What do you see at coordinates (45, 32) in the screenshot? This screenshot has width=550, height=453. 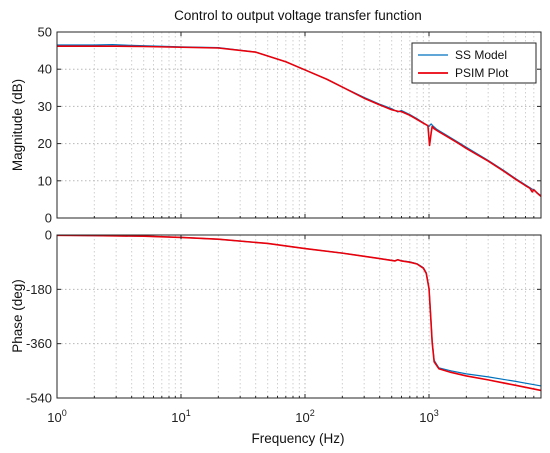 I see `magnitude-ytick-label: 50` at bounding box center [45, 32].